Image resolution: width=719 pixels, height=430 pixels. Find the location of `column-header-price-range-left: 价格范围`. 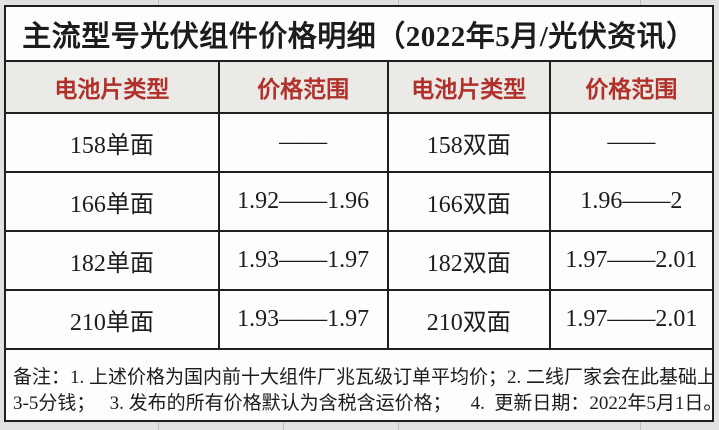

column-header-price-range-left: 价格范围 is located at coordinates (302, 87).